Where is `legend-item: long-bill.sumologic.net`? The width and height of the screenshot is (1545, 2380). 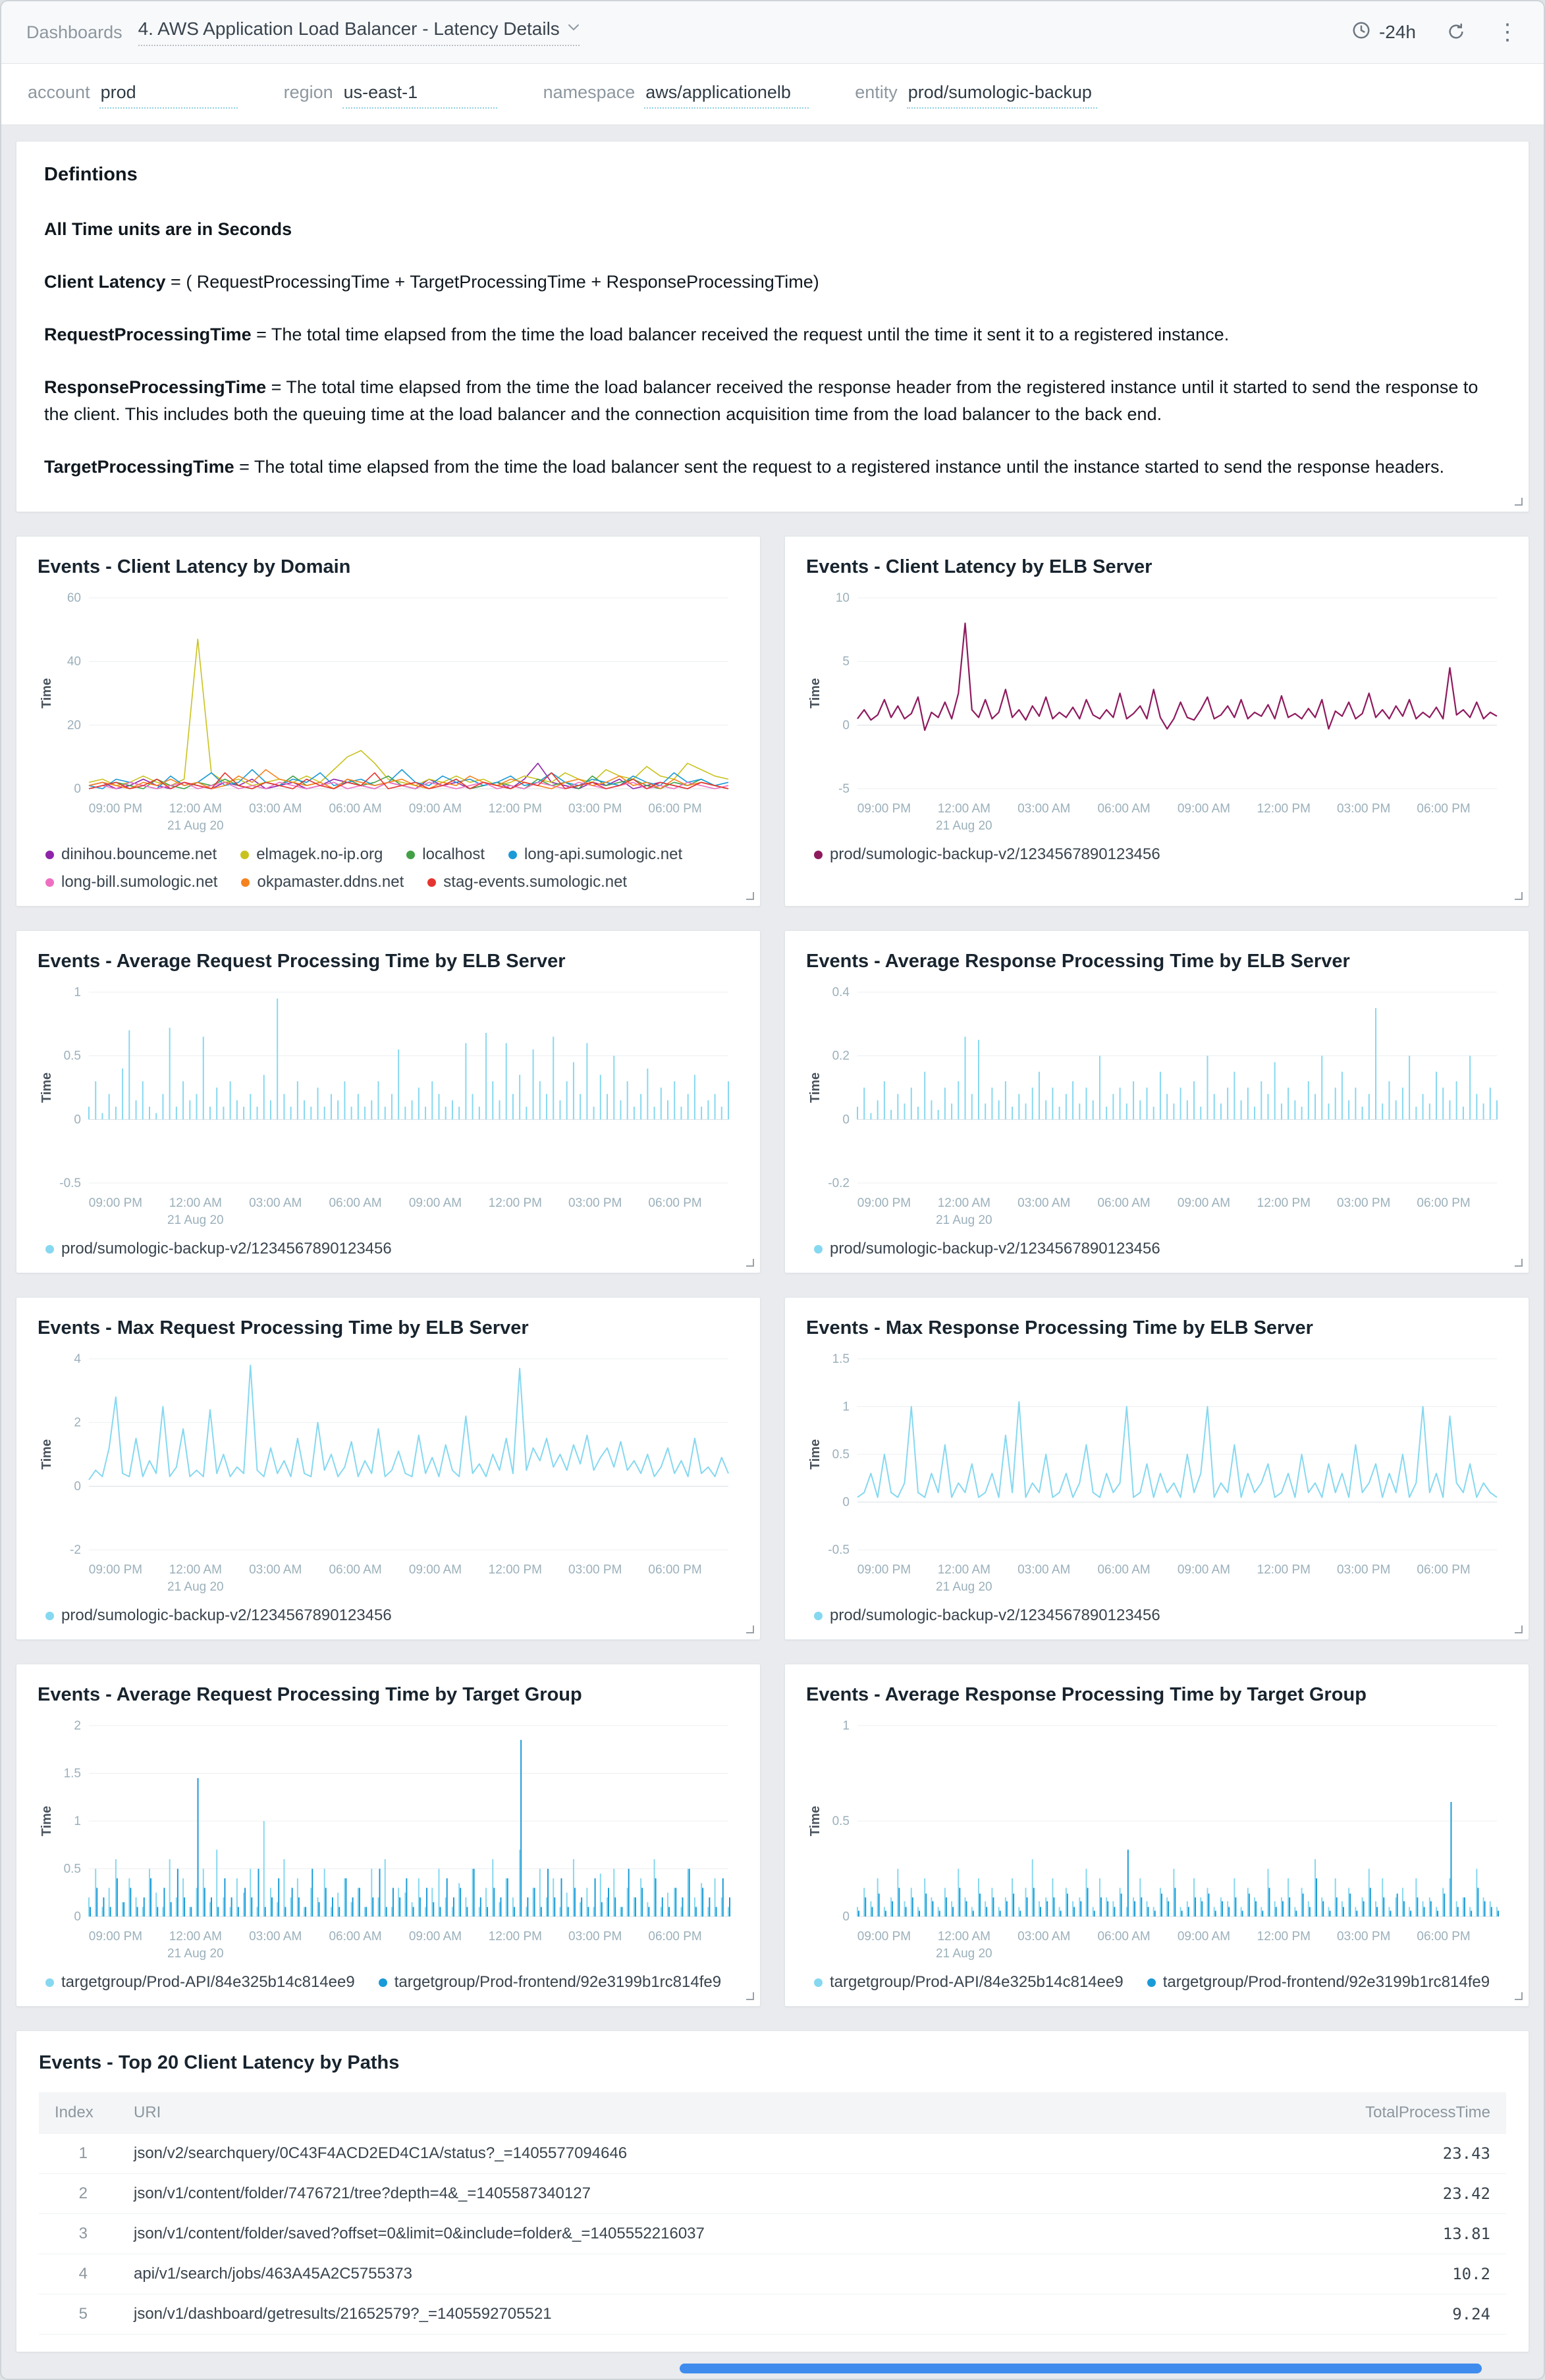 legend-item: long-bill.sumologic.net is located at coordinates (131, 882).